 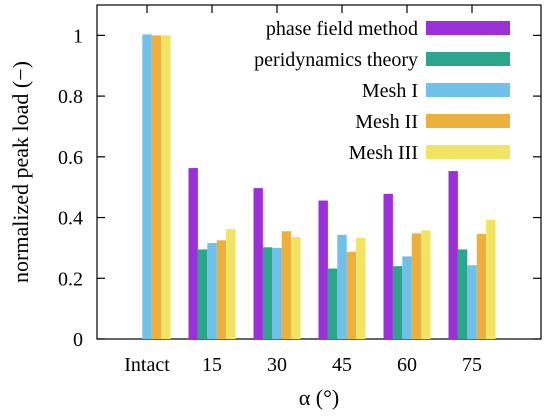 I want to click on legend-label: Mesh I, so click(x=390, y=91).